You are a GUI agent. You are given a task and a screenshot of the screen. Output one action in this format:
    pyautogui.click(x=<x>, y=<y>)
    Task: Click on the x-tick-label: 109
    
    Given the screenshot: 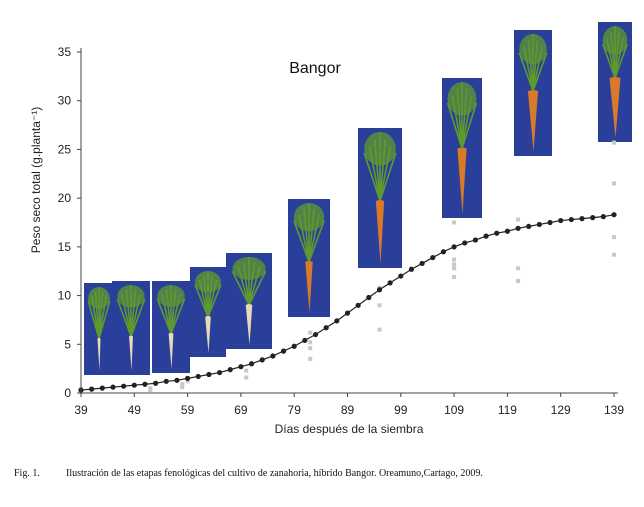 What is the action you would take?
    pyautogui.click(x=454, y=410)
    